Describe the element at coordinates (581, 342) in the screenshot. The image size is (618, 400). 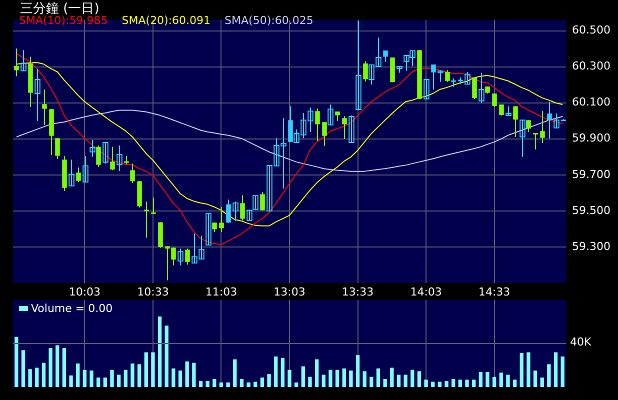
I see `ref-line-label: 40K` at that location.